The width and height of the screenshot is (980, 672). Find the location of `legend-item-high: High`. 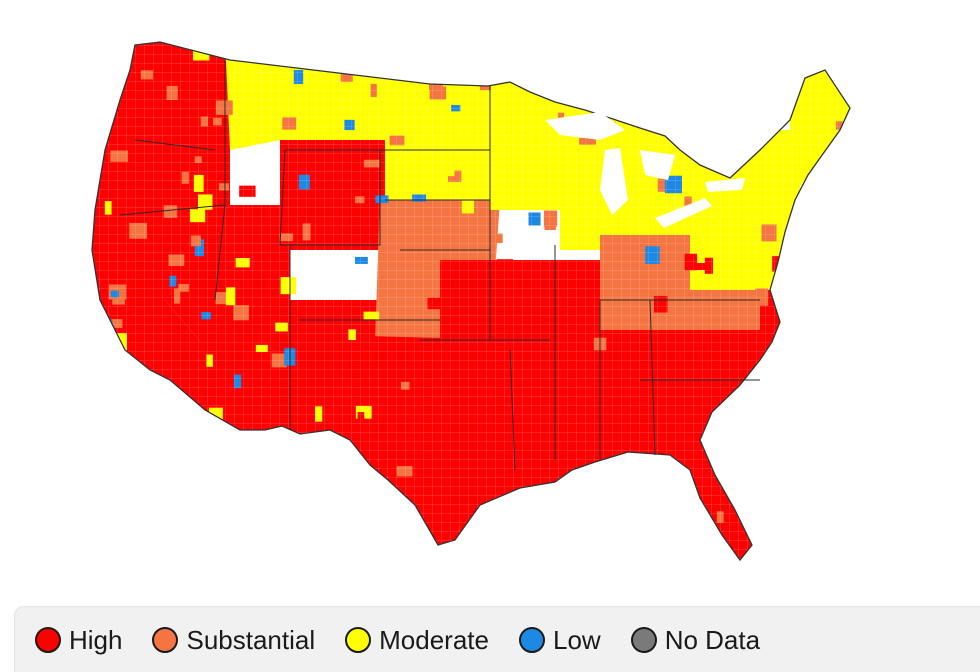

legend-item-high: High is located at coordinates (78, 640).